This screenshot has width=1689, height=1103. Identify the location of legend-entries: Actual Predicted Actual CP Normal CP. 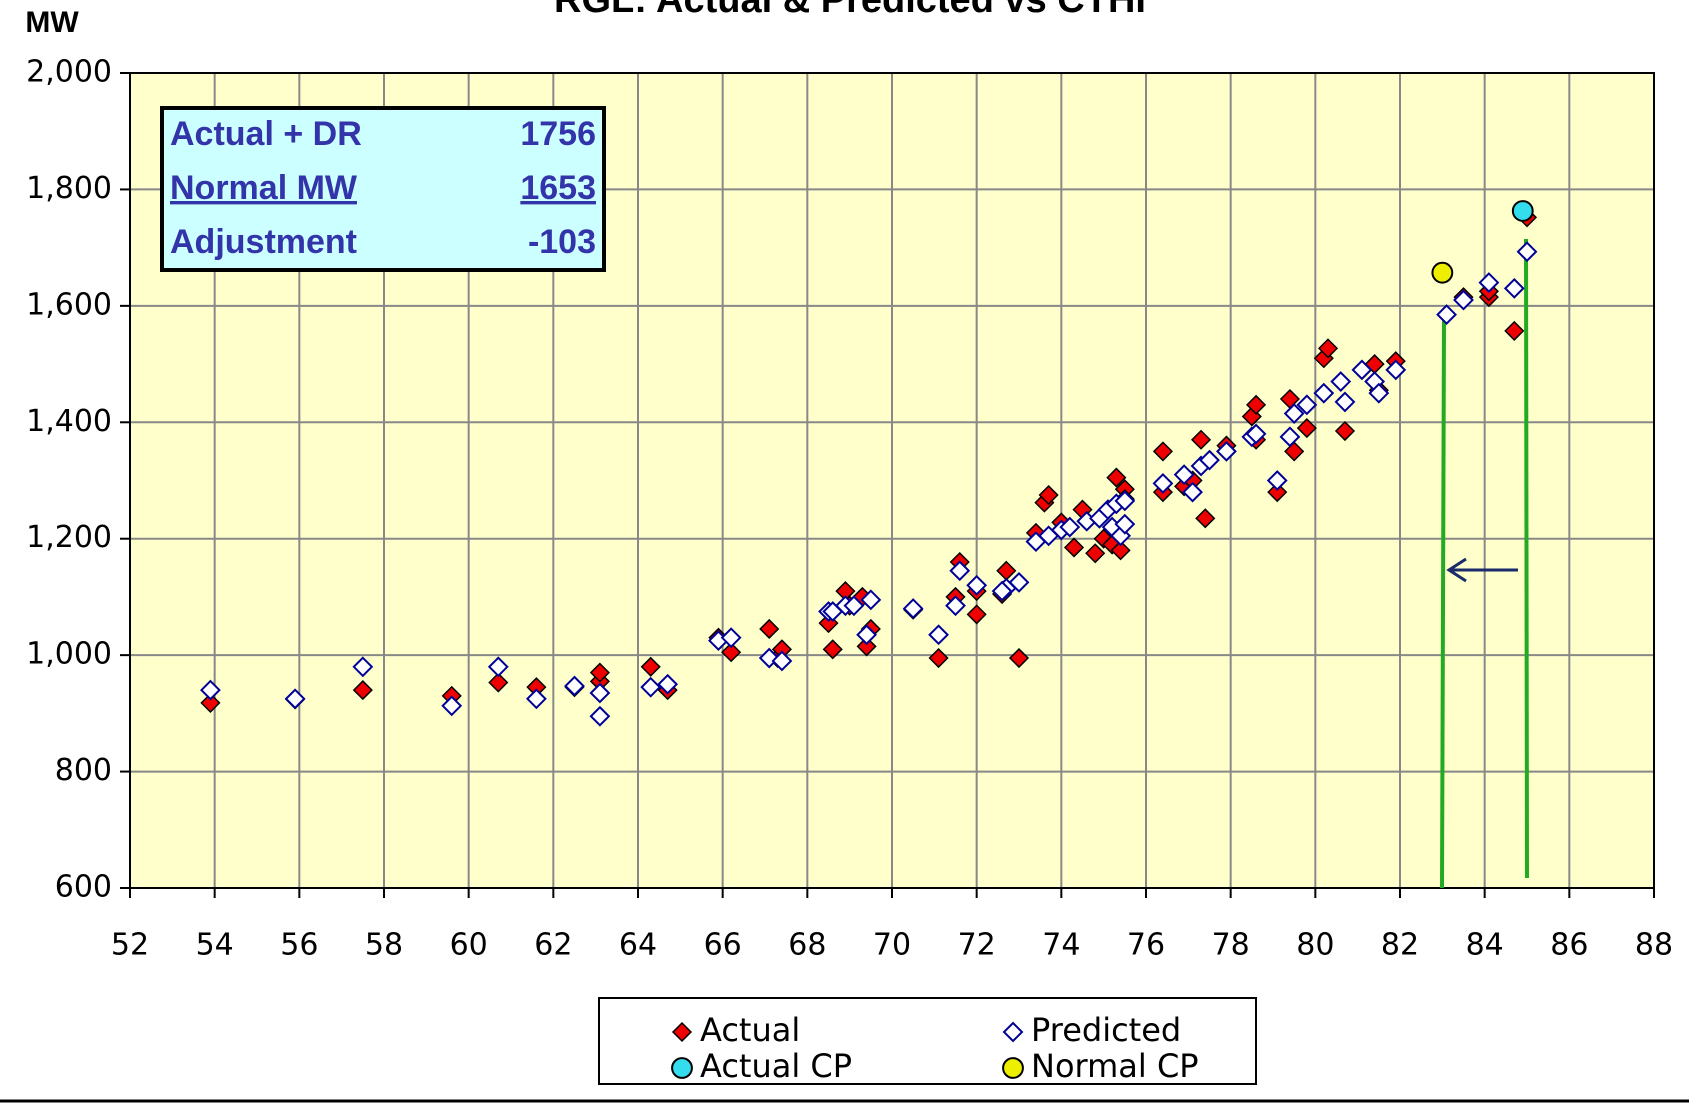
(935, 1048).